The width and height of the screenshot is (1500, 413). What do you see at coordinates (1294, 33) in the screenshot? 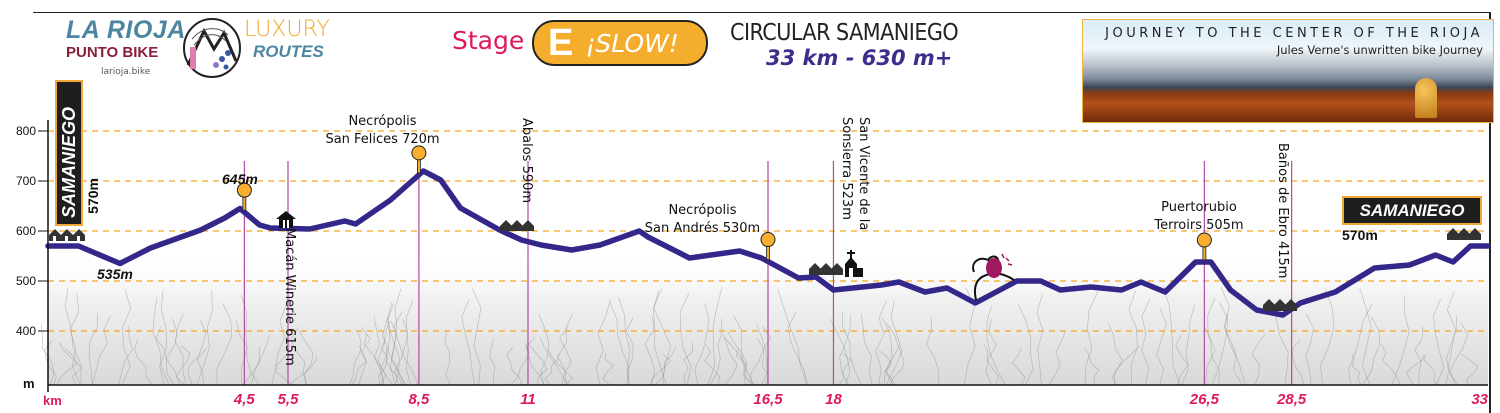
I see `banner-title: JOURNEY TO THE CENTER OF THE RIOJA` at bounding box center [1294, 33].